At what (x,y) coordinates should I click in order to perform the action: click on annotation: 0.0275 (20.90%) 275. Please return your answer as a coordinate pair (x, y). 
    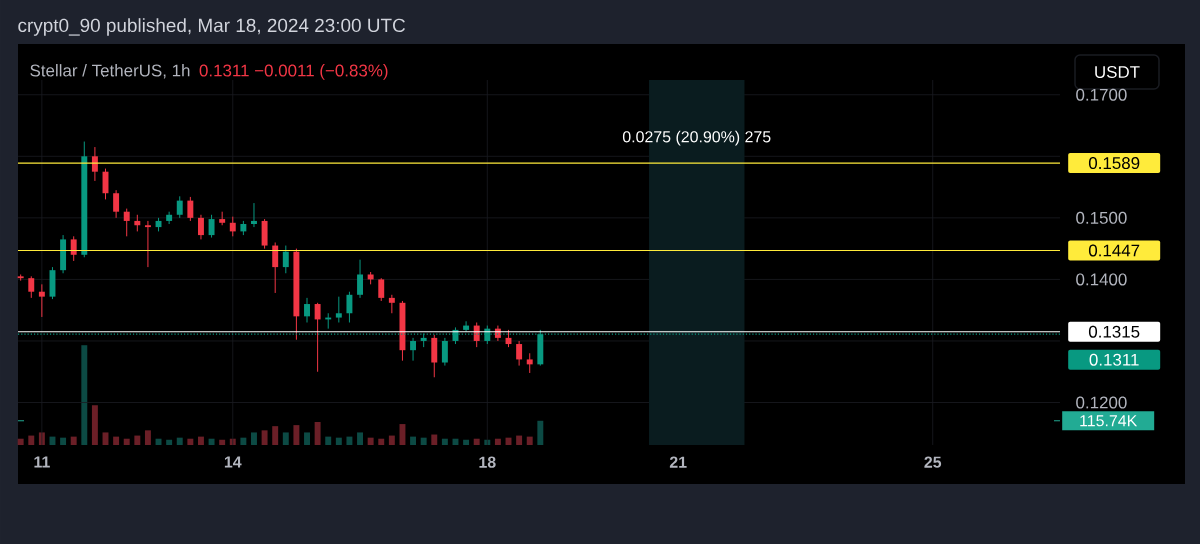
    Looking at the image, I should click on (696, 138).